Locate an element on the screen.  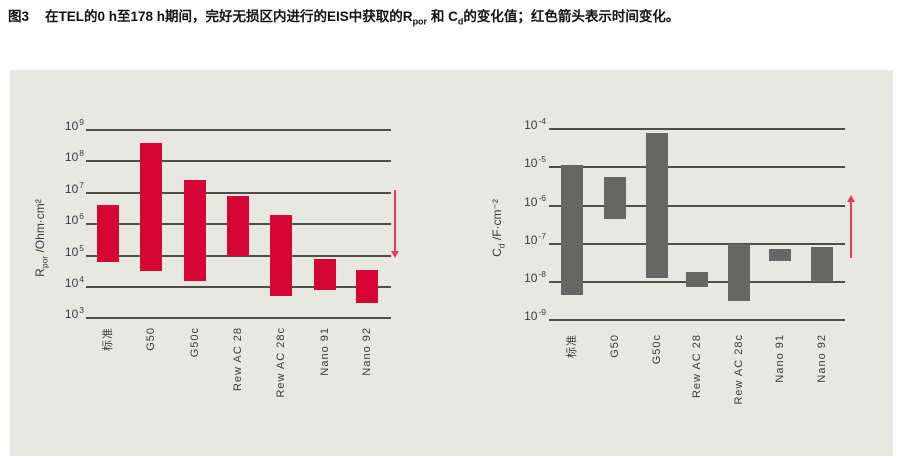
caption-text-1: 在TEL的0 h至178 h期间，完好无损区内进行的EIS中获取的R is located at coordinates (229, 16).